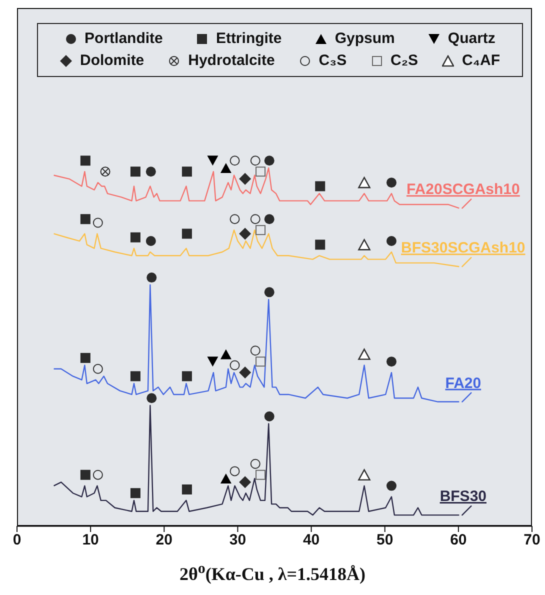 This screenshot has height=595, width=545. What do you see at coordinates (532, 540) in the screenshot?
I see `x-tick-label: 70` at bounding box center [532, 540].